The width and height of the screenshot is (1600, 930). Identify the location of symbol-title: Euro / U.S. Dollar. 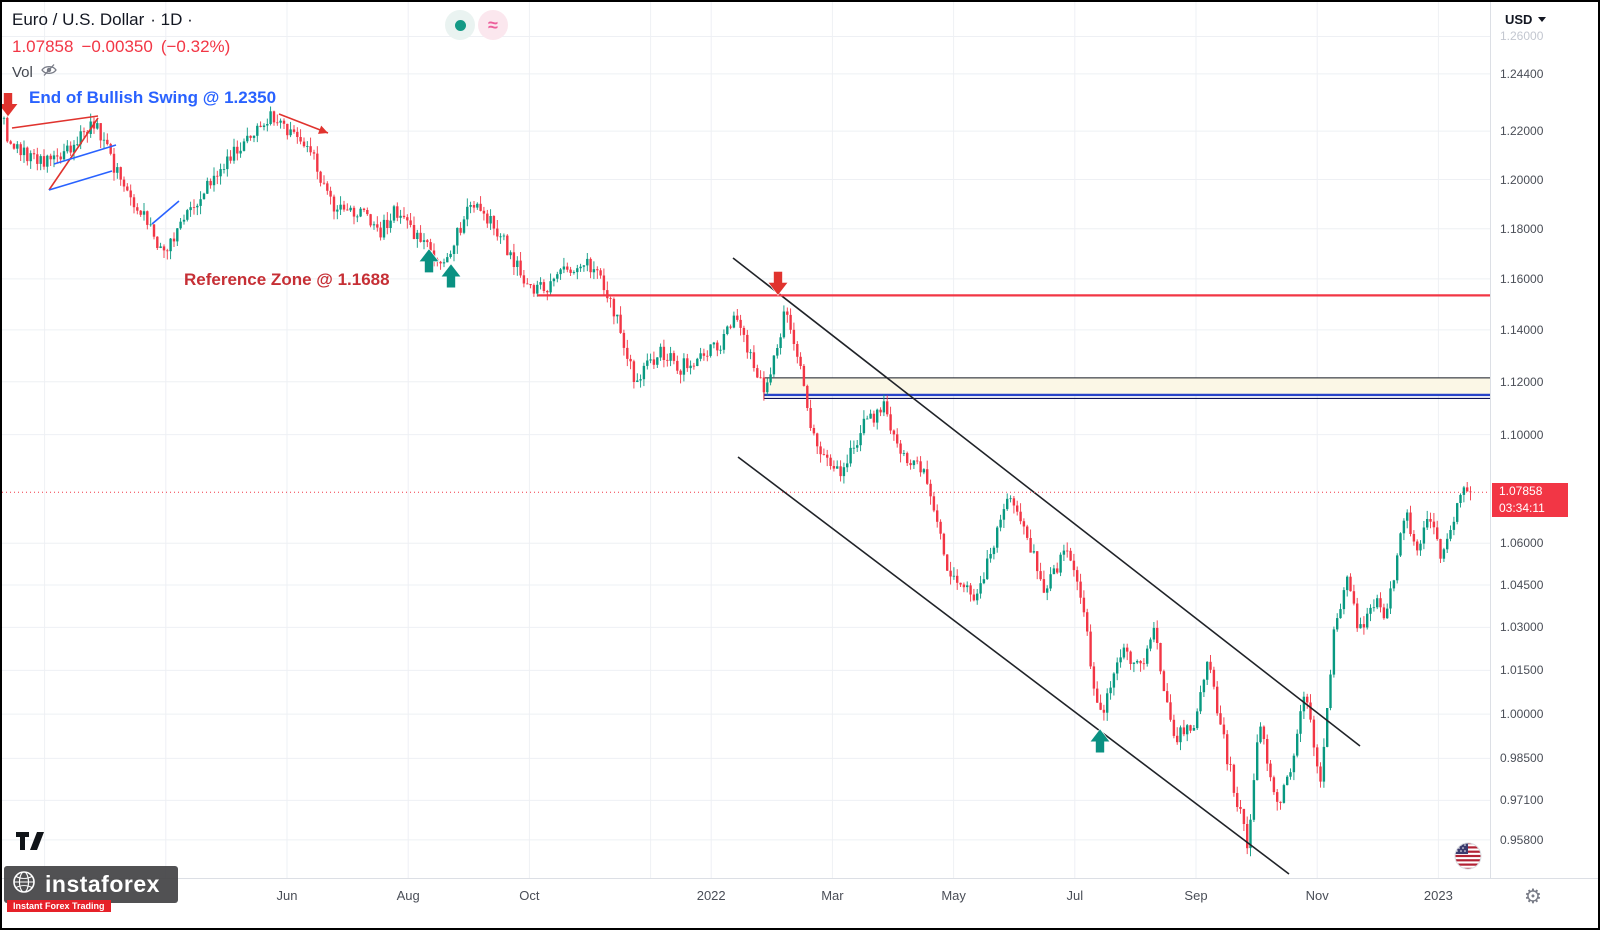
(78, 19).